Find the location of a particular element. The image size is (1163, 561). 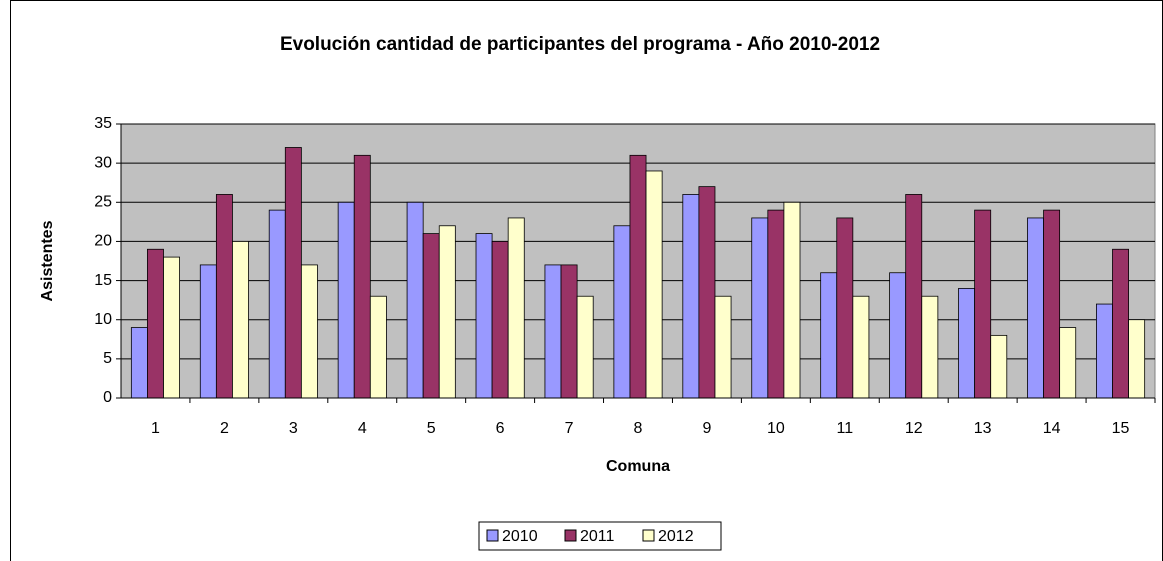

x-tick-label: 13 is located at coordinates (983, 428).